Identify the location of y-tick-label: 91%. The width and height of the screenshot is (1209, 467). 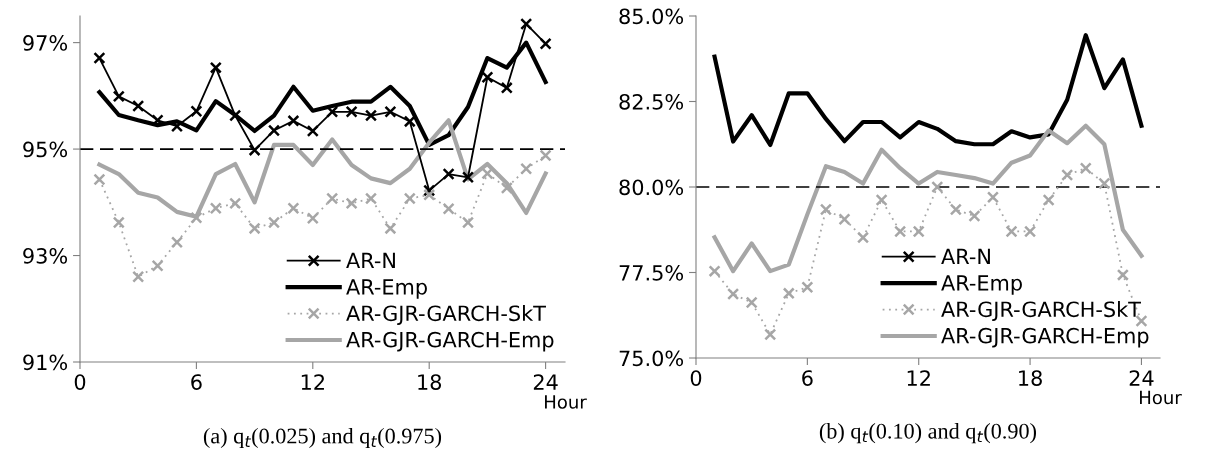
(45, 362).